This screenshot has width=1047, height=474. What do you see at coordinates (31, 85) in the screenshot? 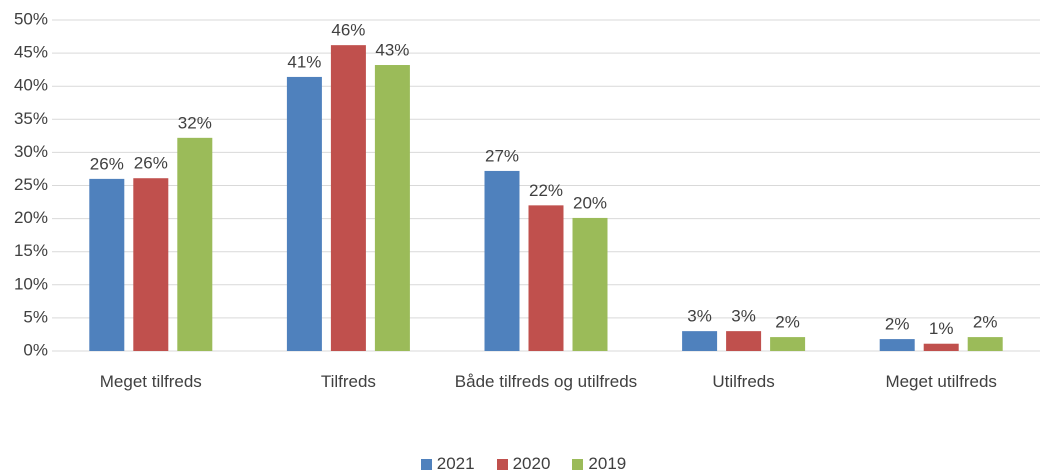
I see `y-tick-label: 40%` at bounding box center [31, 85].